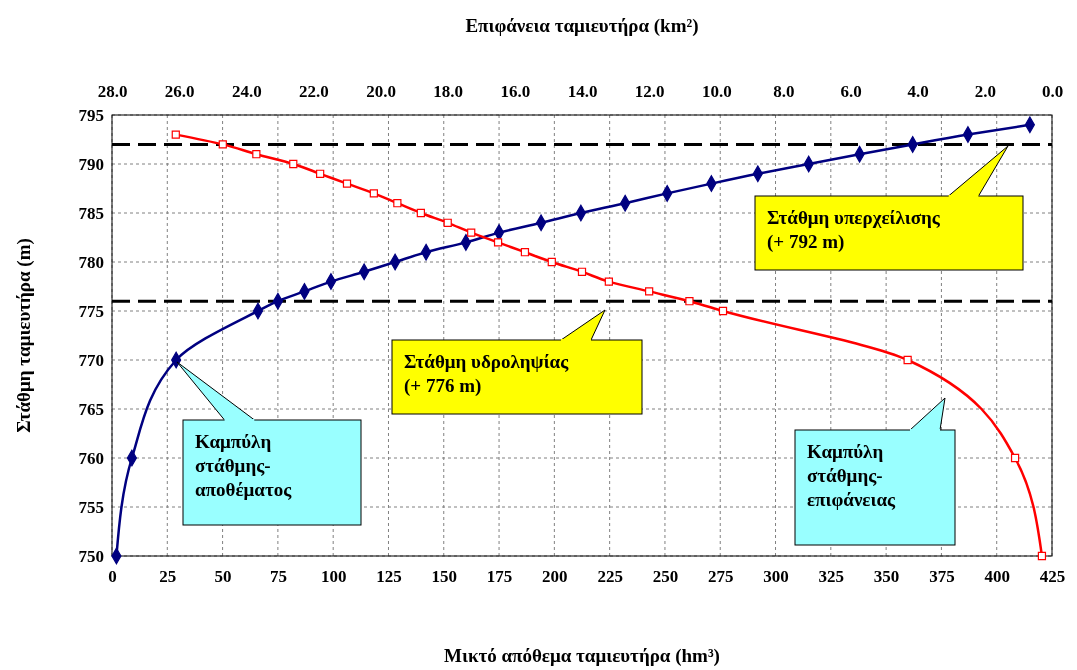 Image resolution: width=1077 pixels, height=670 pixels. I want to click on x-tick-label: 325, so click(831, 577).